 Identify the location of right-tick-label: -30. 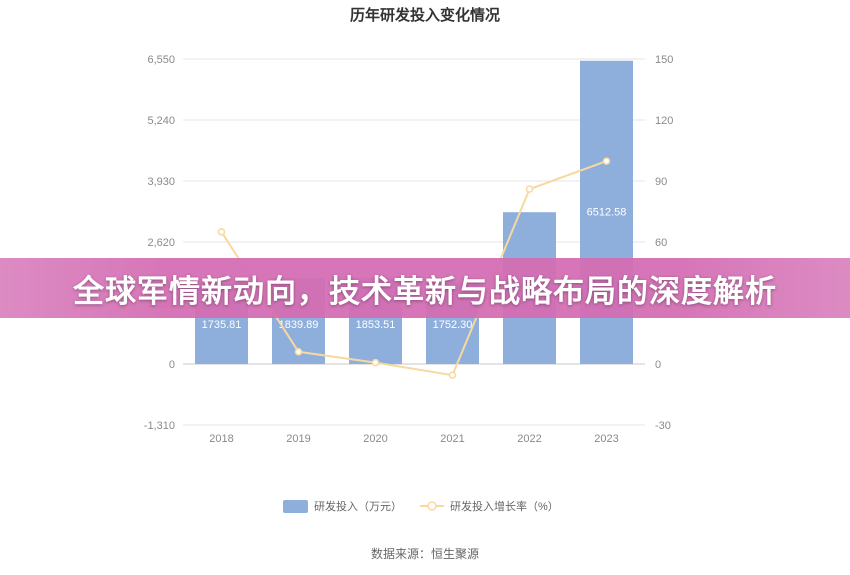
(663, 426).